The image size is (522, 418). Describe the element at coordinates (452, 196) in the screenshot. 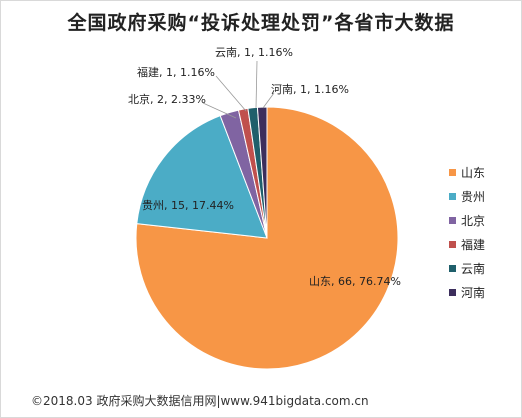

I see `legend-swatch-贵州` at that location.